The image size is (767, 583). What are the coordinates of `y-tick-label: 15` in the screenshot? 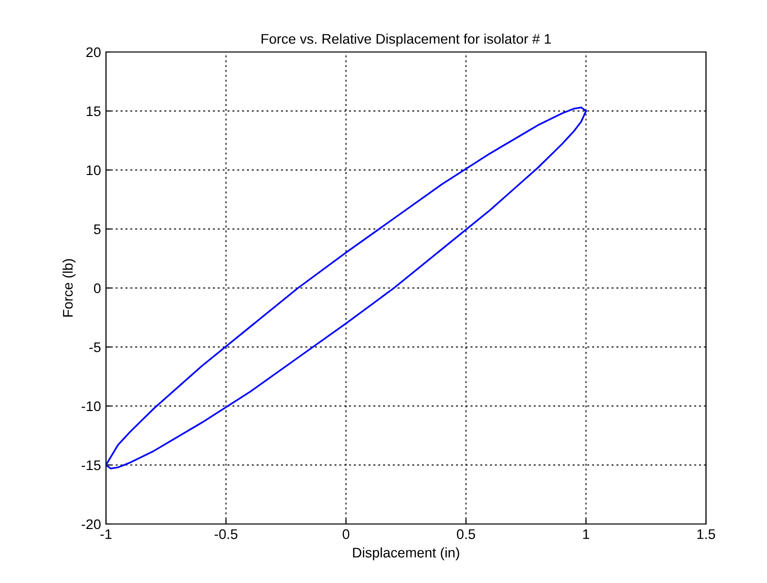 It's located at (93, 111).